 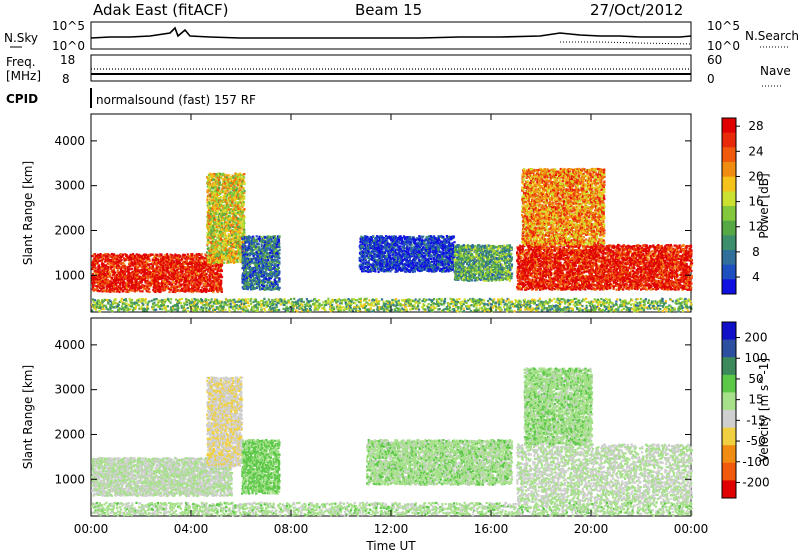 What do you see at coordinates (723, 46) in the screenshot?
I see `nsearch-tick-bottom: 10^0` at bounding box center [723, 46].